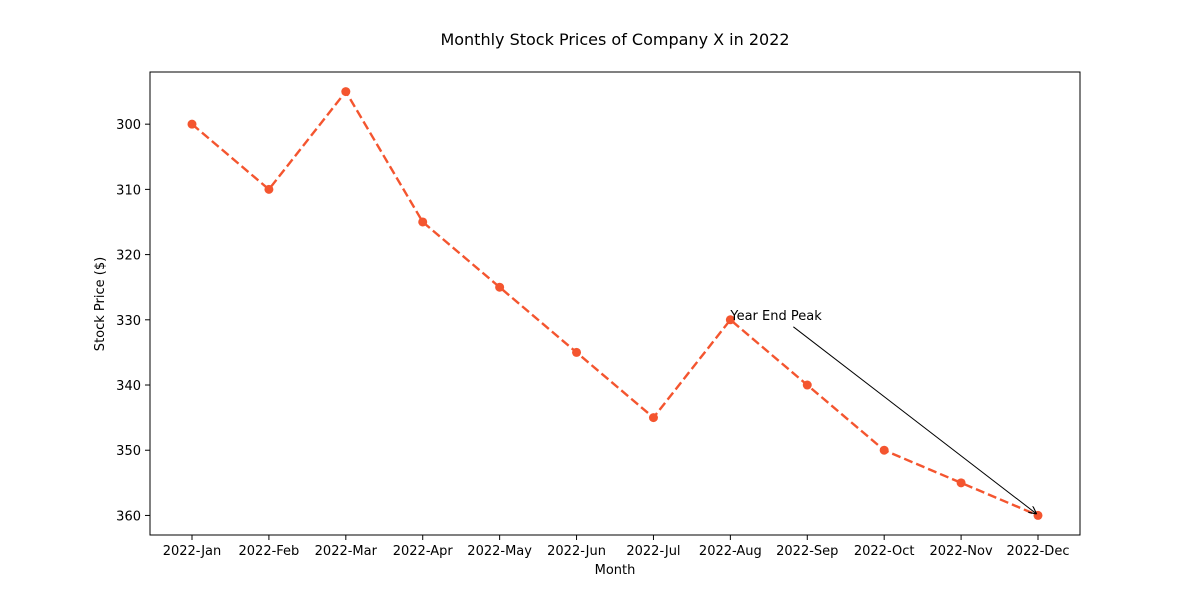 This screenshot has height=600, width=1200. I want to click on x-tick-label: 2022-Dec, so click(1038, 551).